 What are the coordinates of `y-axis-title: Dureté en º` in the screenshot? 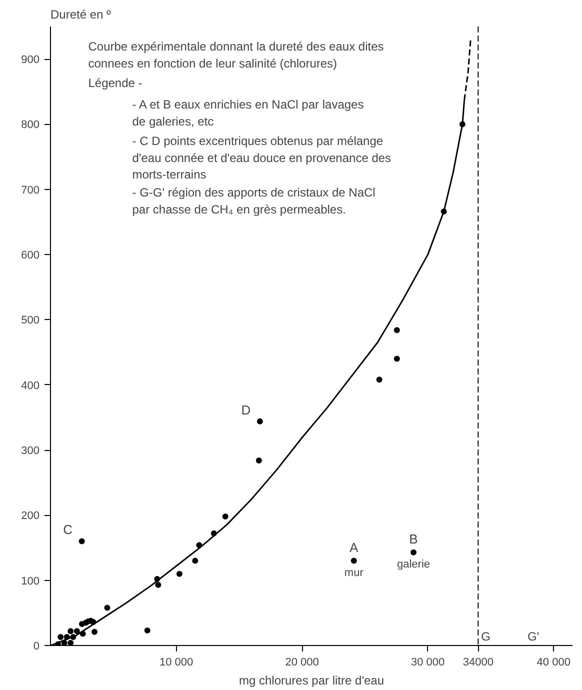 It's located at (81, 15).